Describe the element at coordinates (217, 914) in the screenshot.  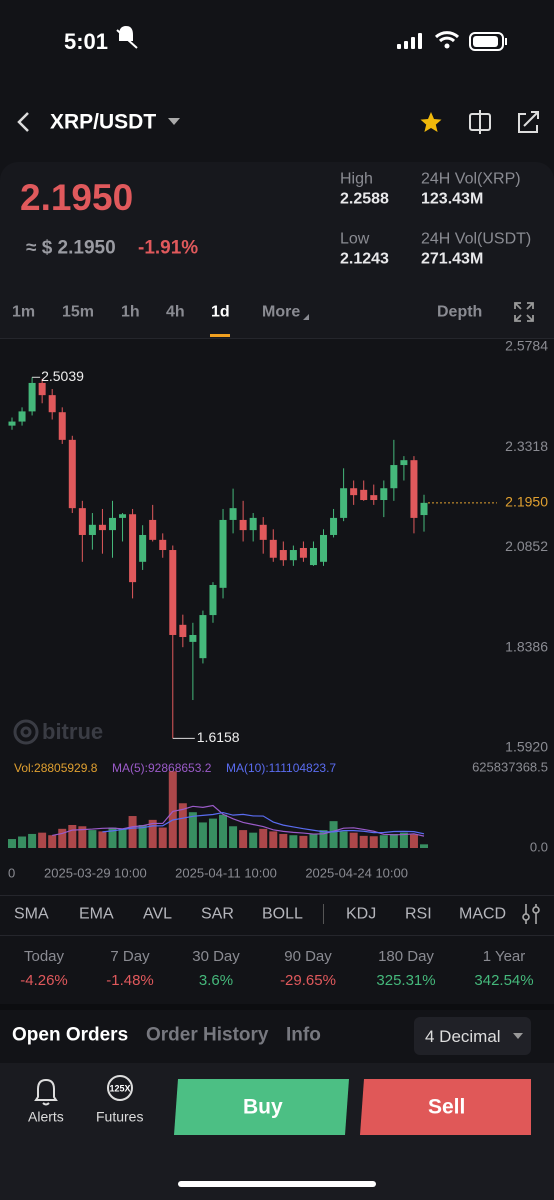
I see `indicator-tab: SAR` at that location.